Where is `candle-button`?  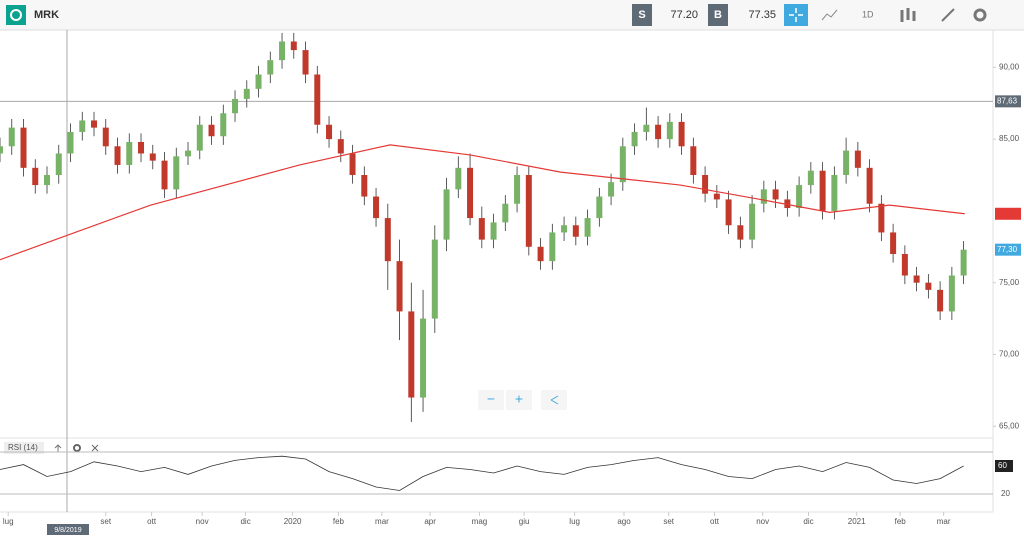
candle-button is located at coordinates (908, 15).